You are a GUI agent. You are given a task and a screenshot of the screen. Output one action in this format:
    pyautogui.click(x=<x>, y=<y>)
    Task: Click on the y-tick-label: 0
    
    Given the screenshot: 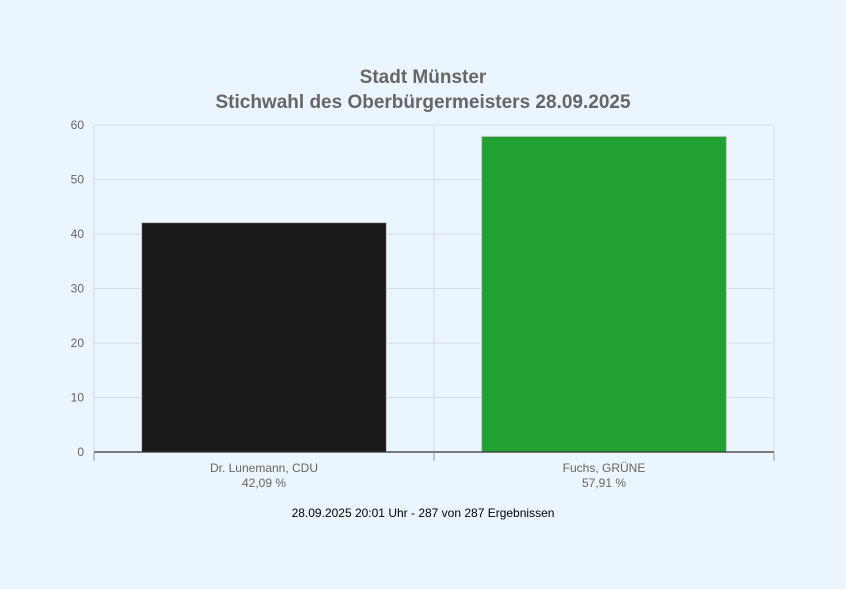 What is the action you would take?
    pyautogui.click(x=80, y=452)
    